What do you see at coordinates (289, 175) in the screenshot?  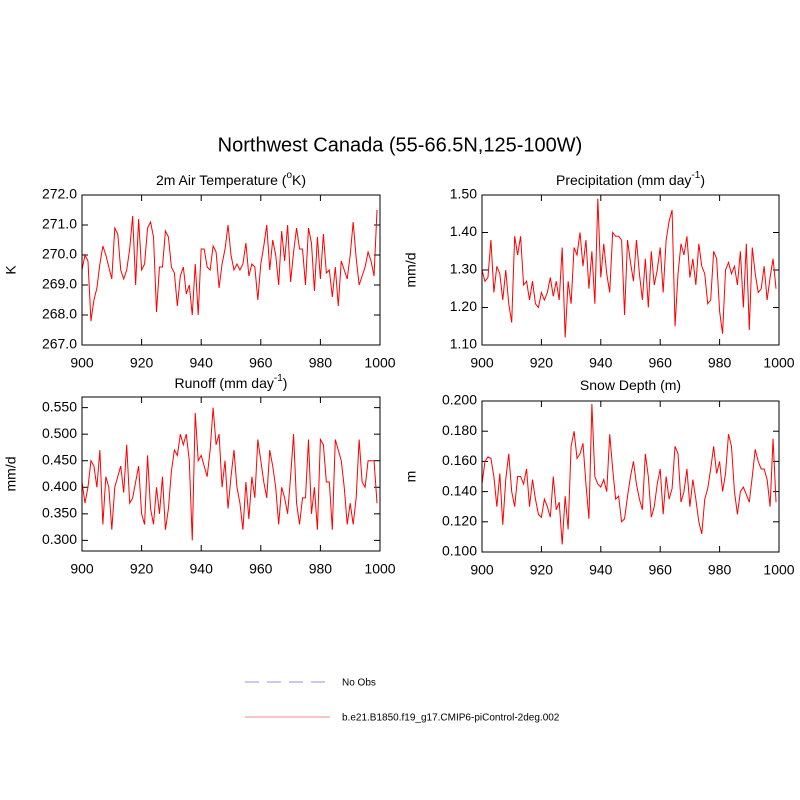 I see `title-part: o` at bounding box center [289, 175].